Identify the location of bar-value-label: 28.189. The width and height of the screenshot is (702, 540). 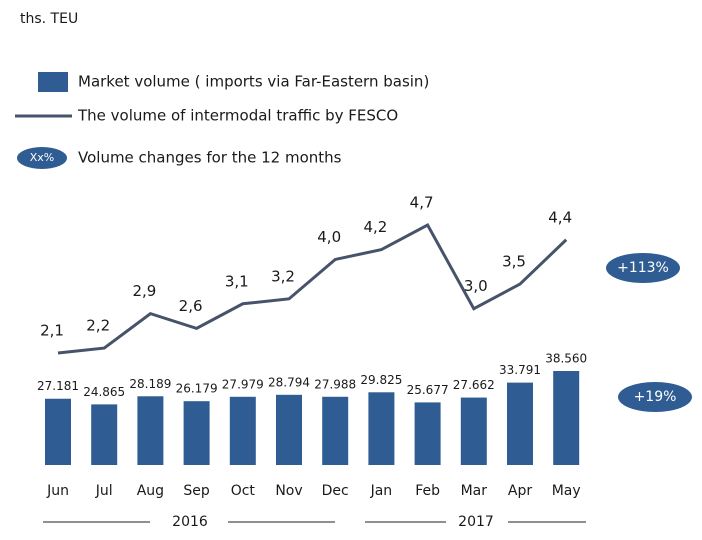
(150, 384).